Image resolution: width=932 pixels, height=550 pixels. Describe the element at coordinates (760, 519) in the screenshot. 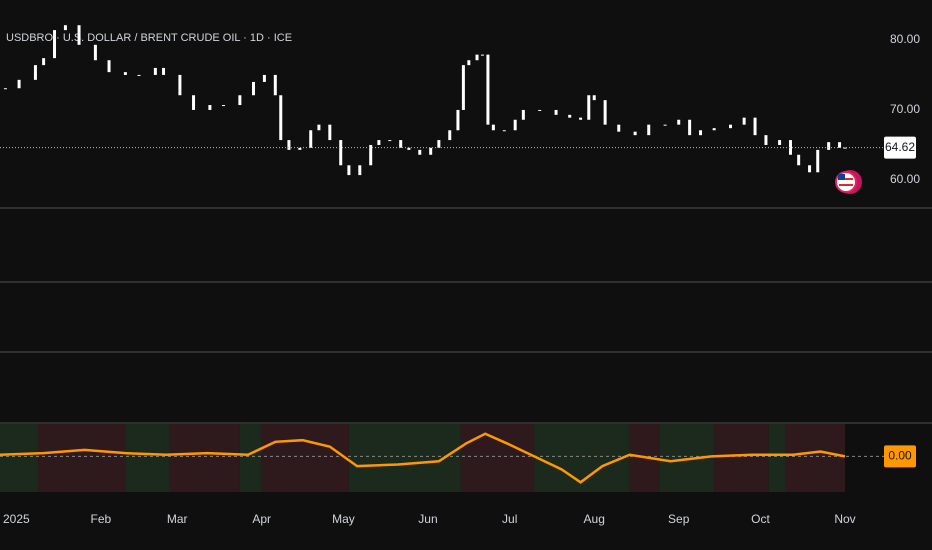

I see `x-tick-label: Oct` at that location.